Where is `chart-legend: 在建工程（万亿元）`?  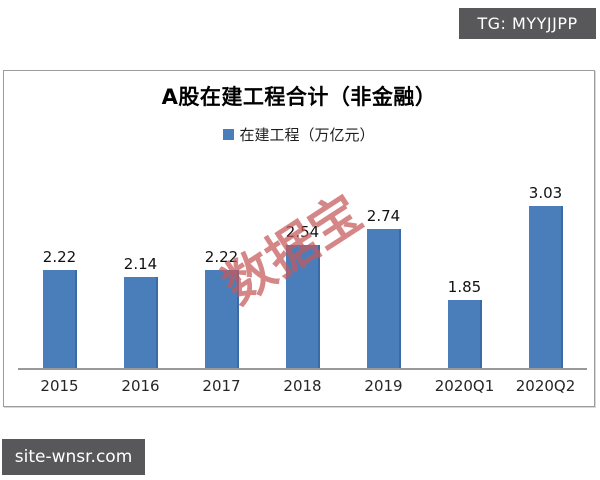 chart-legend: 在建工程（万亿元） is located at coordinates (299, 134).